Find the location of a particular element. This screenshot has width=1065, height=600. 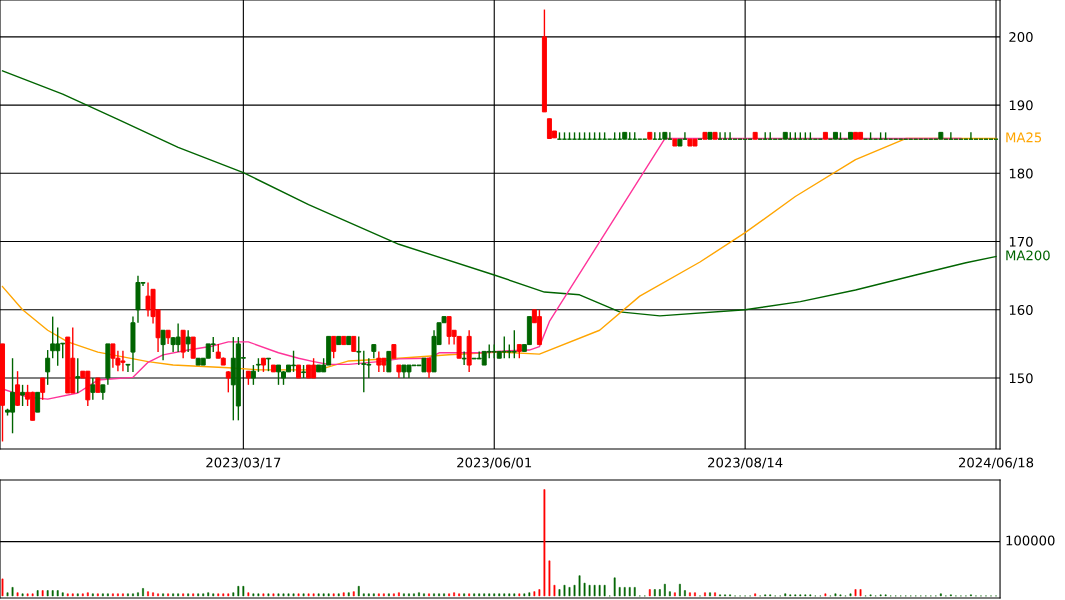

text: 100000 is located at coordinates (1030, 540).